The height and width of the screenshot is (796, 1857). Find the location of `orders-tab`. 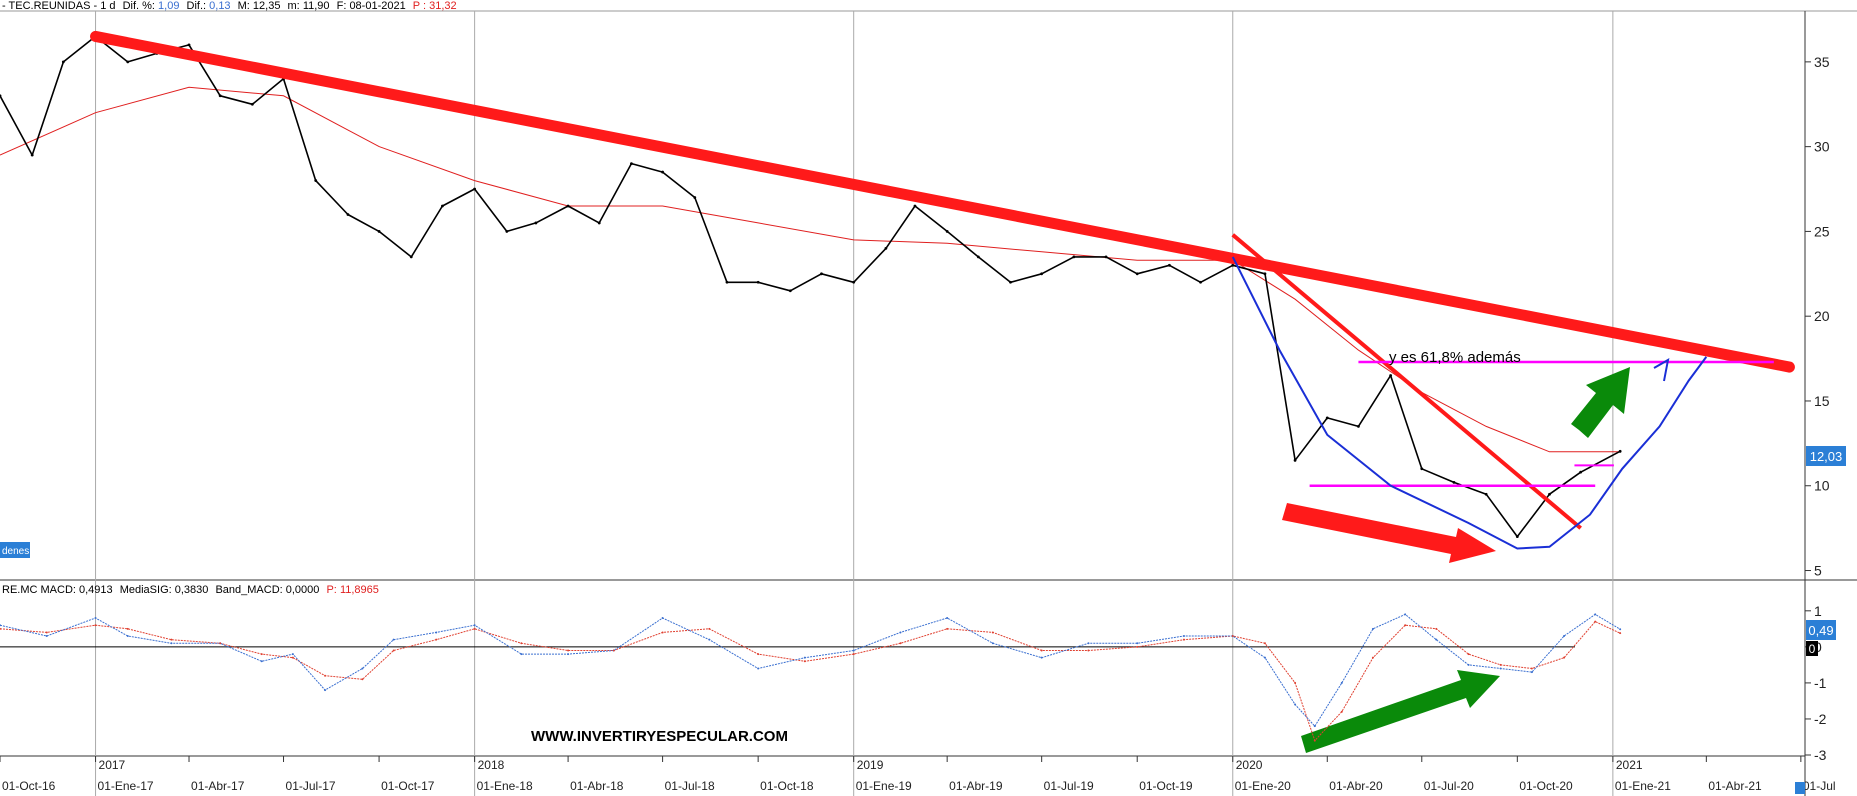

orders-tab is located at coordinates (15, 550).